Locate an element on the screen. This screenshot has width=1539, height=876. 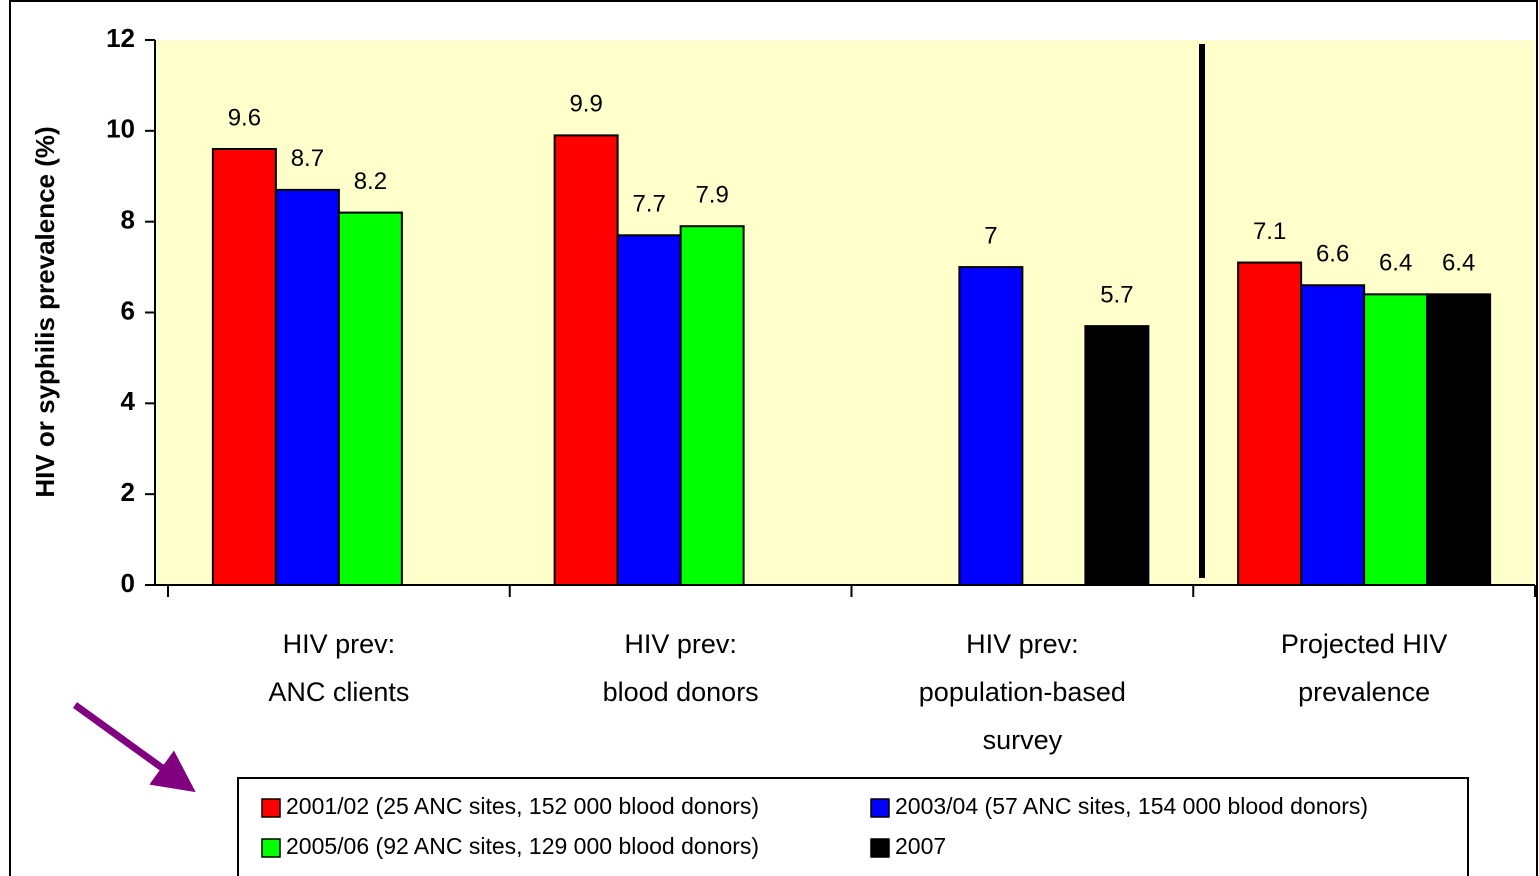
y-tick-label: 12 is located at coordinates (120, 38).